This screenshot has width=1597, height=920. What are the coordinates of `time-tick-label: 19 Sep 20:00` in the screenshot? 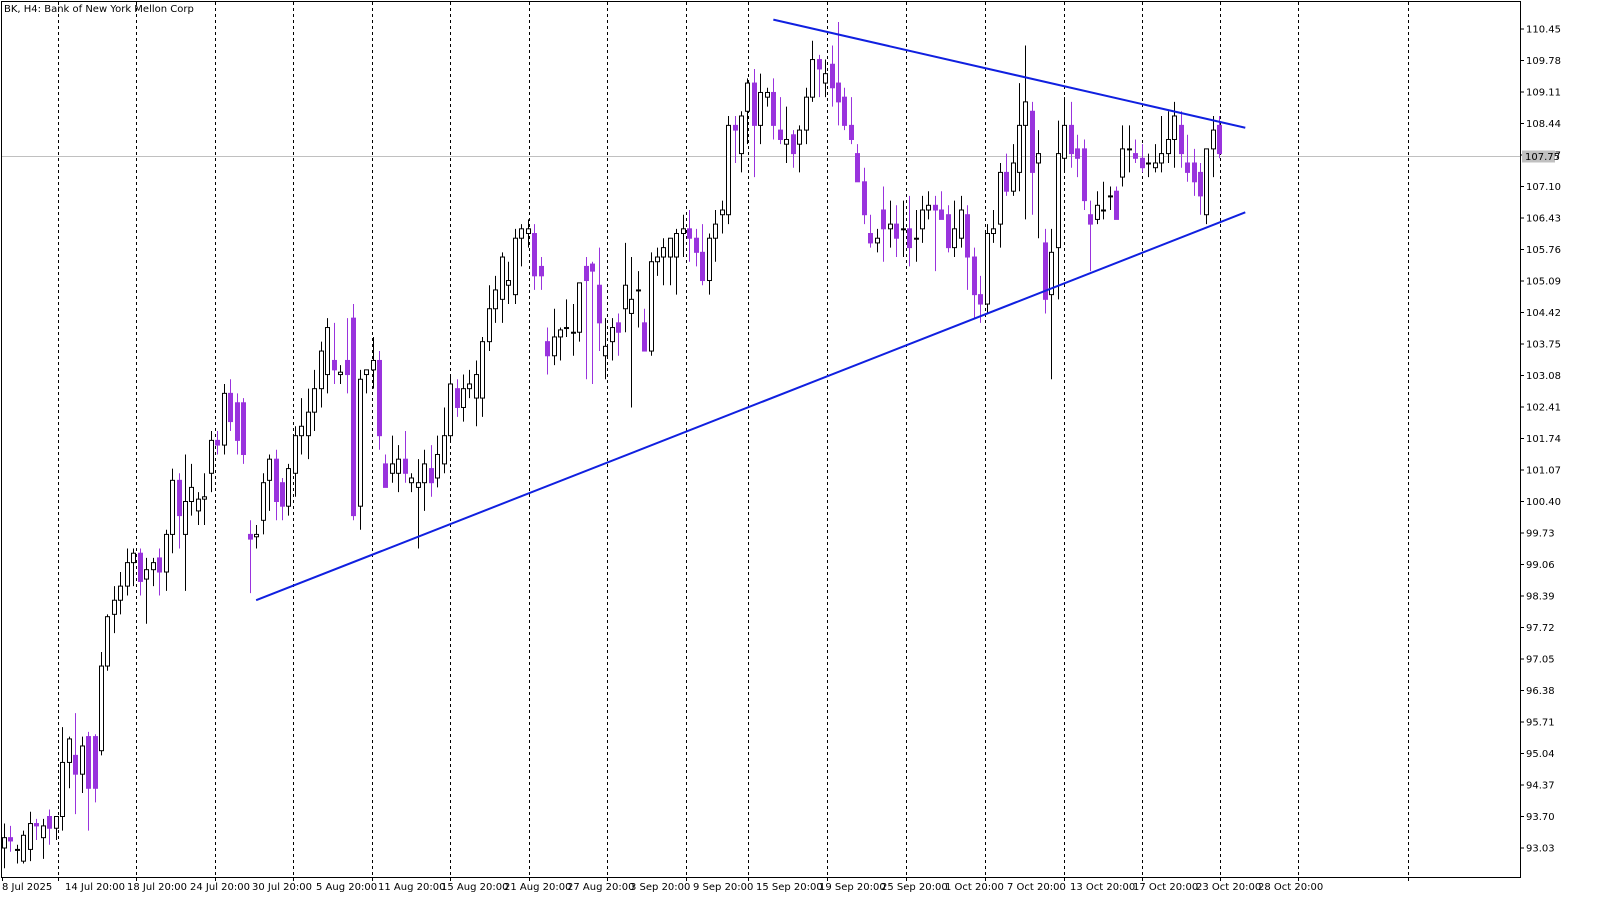 It's located at (852, 887).